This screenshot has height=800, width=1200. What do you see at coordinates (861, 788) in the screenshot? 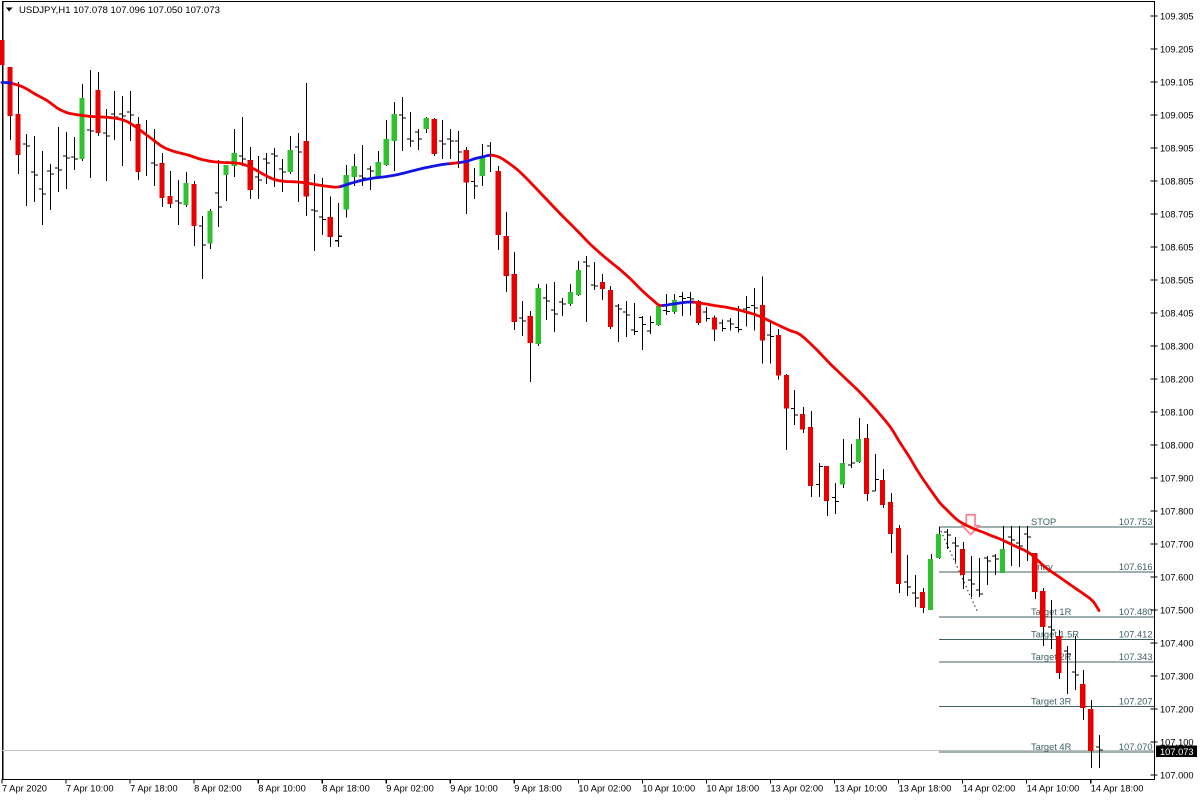
I see `svg-text: 13 Apr 10:00` at bounding box center [861, 788].